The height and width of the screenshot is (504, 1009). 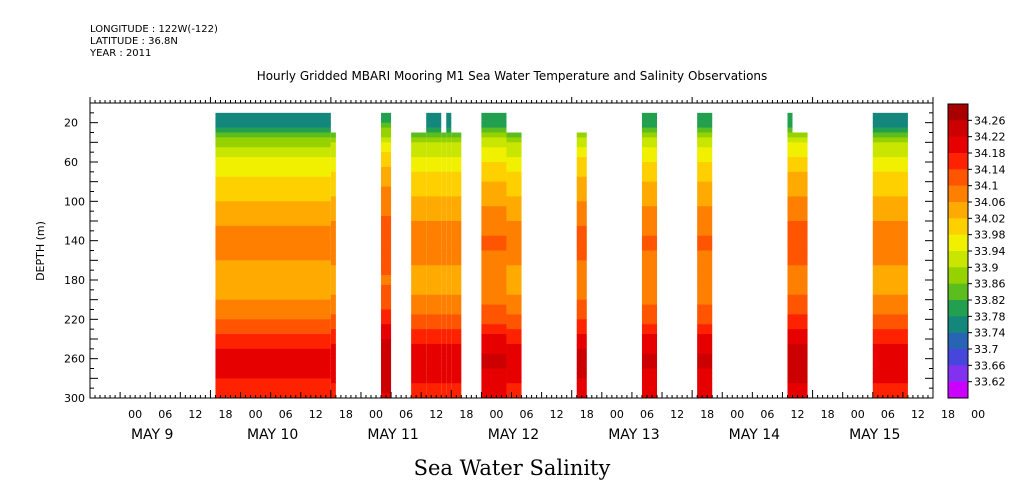 What do you see at coordinates (74, 280) in the screenshot?
I see `y-tick-label: 180` at bounding box center [74, 280].